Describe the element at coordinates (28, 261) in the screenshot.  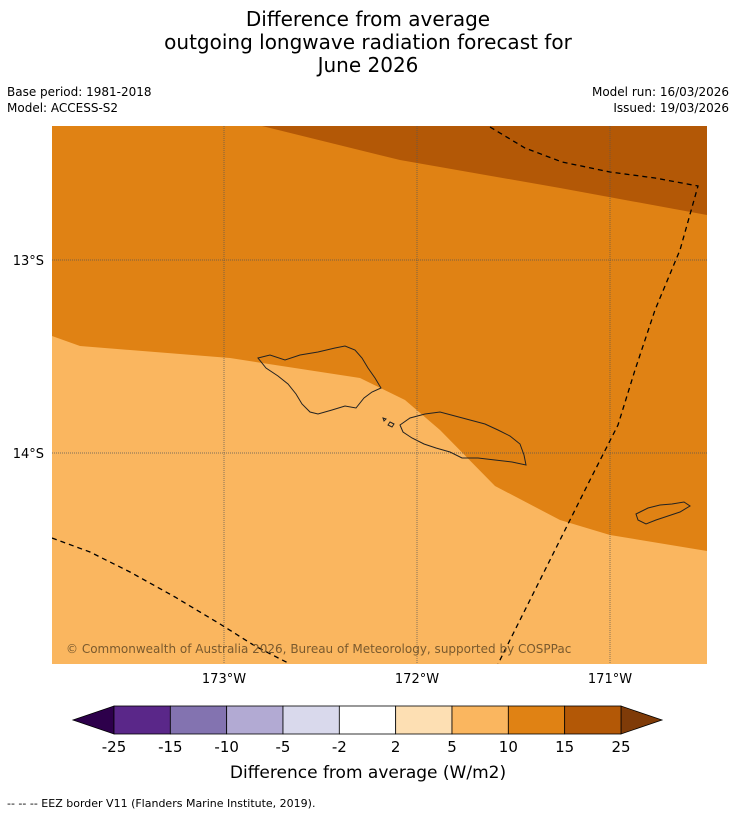
I see `lat-label-13s: 13°S` at that location.